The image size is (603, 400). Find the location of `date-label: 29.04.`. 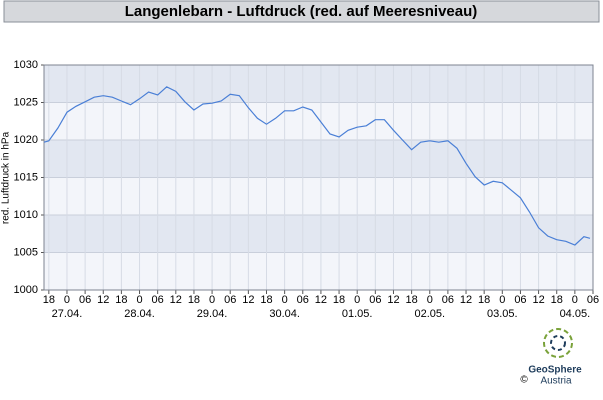

date-label: 29.04. is located at coordinates (212, 314).